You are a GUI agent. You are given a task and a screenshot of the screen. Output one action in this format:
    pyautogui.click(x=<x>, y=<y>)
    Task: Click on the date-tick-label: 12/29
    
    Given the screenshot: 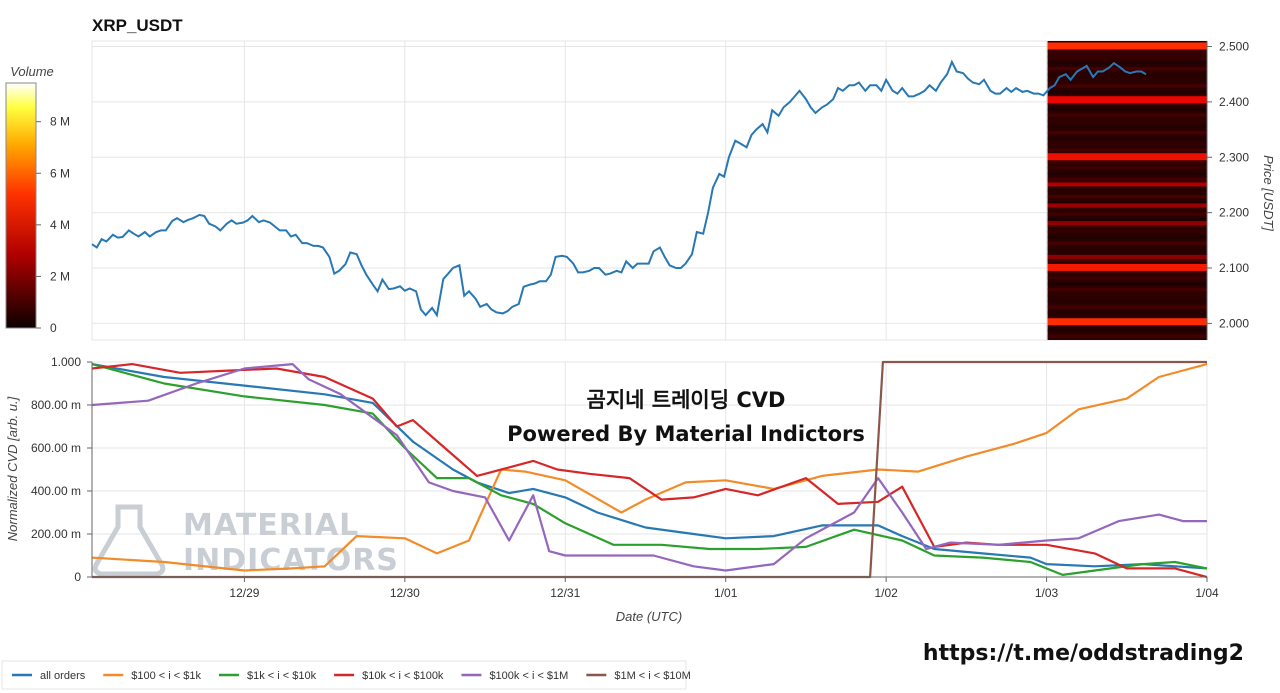 What is the action you would take?
    pyautogui.click(x=244, y=593)
    